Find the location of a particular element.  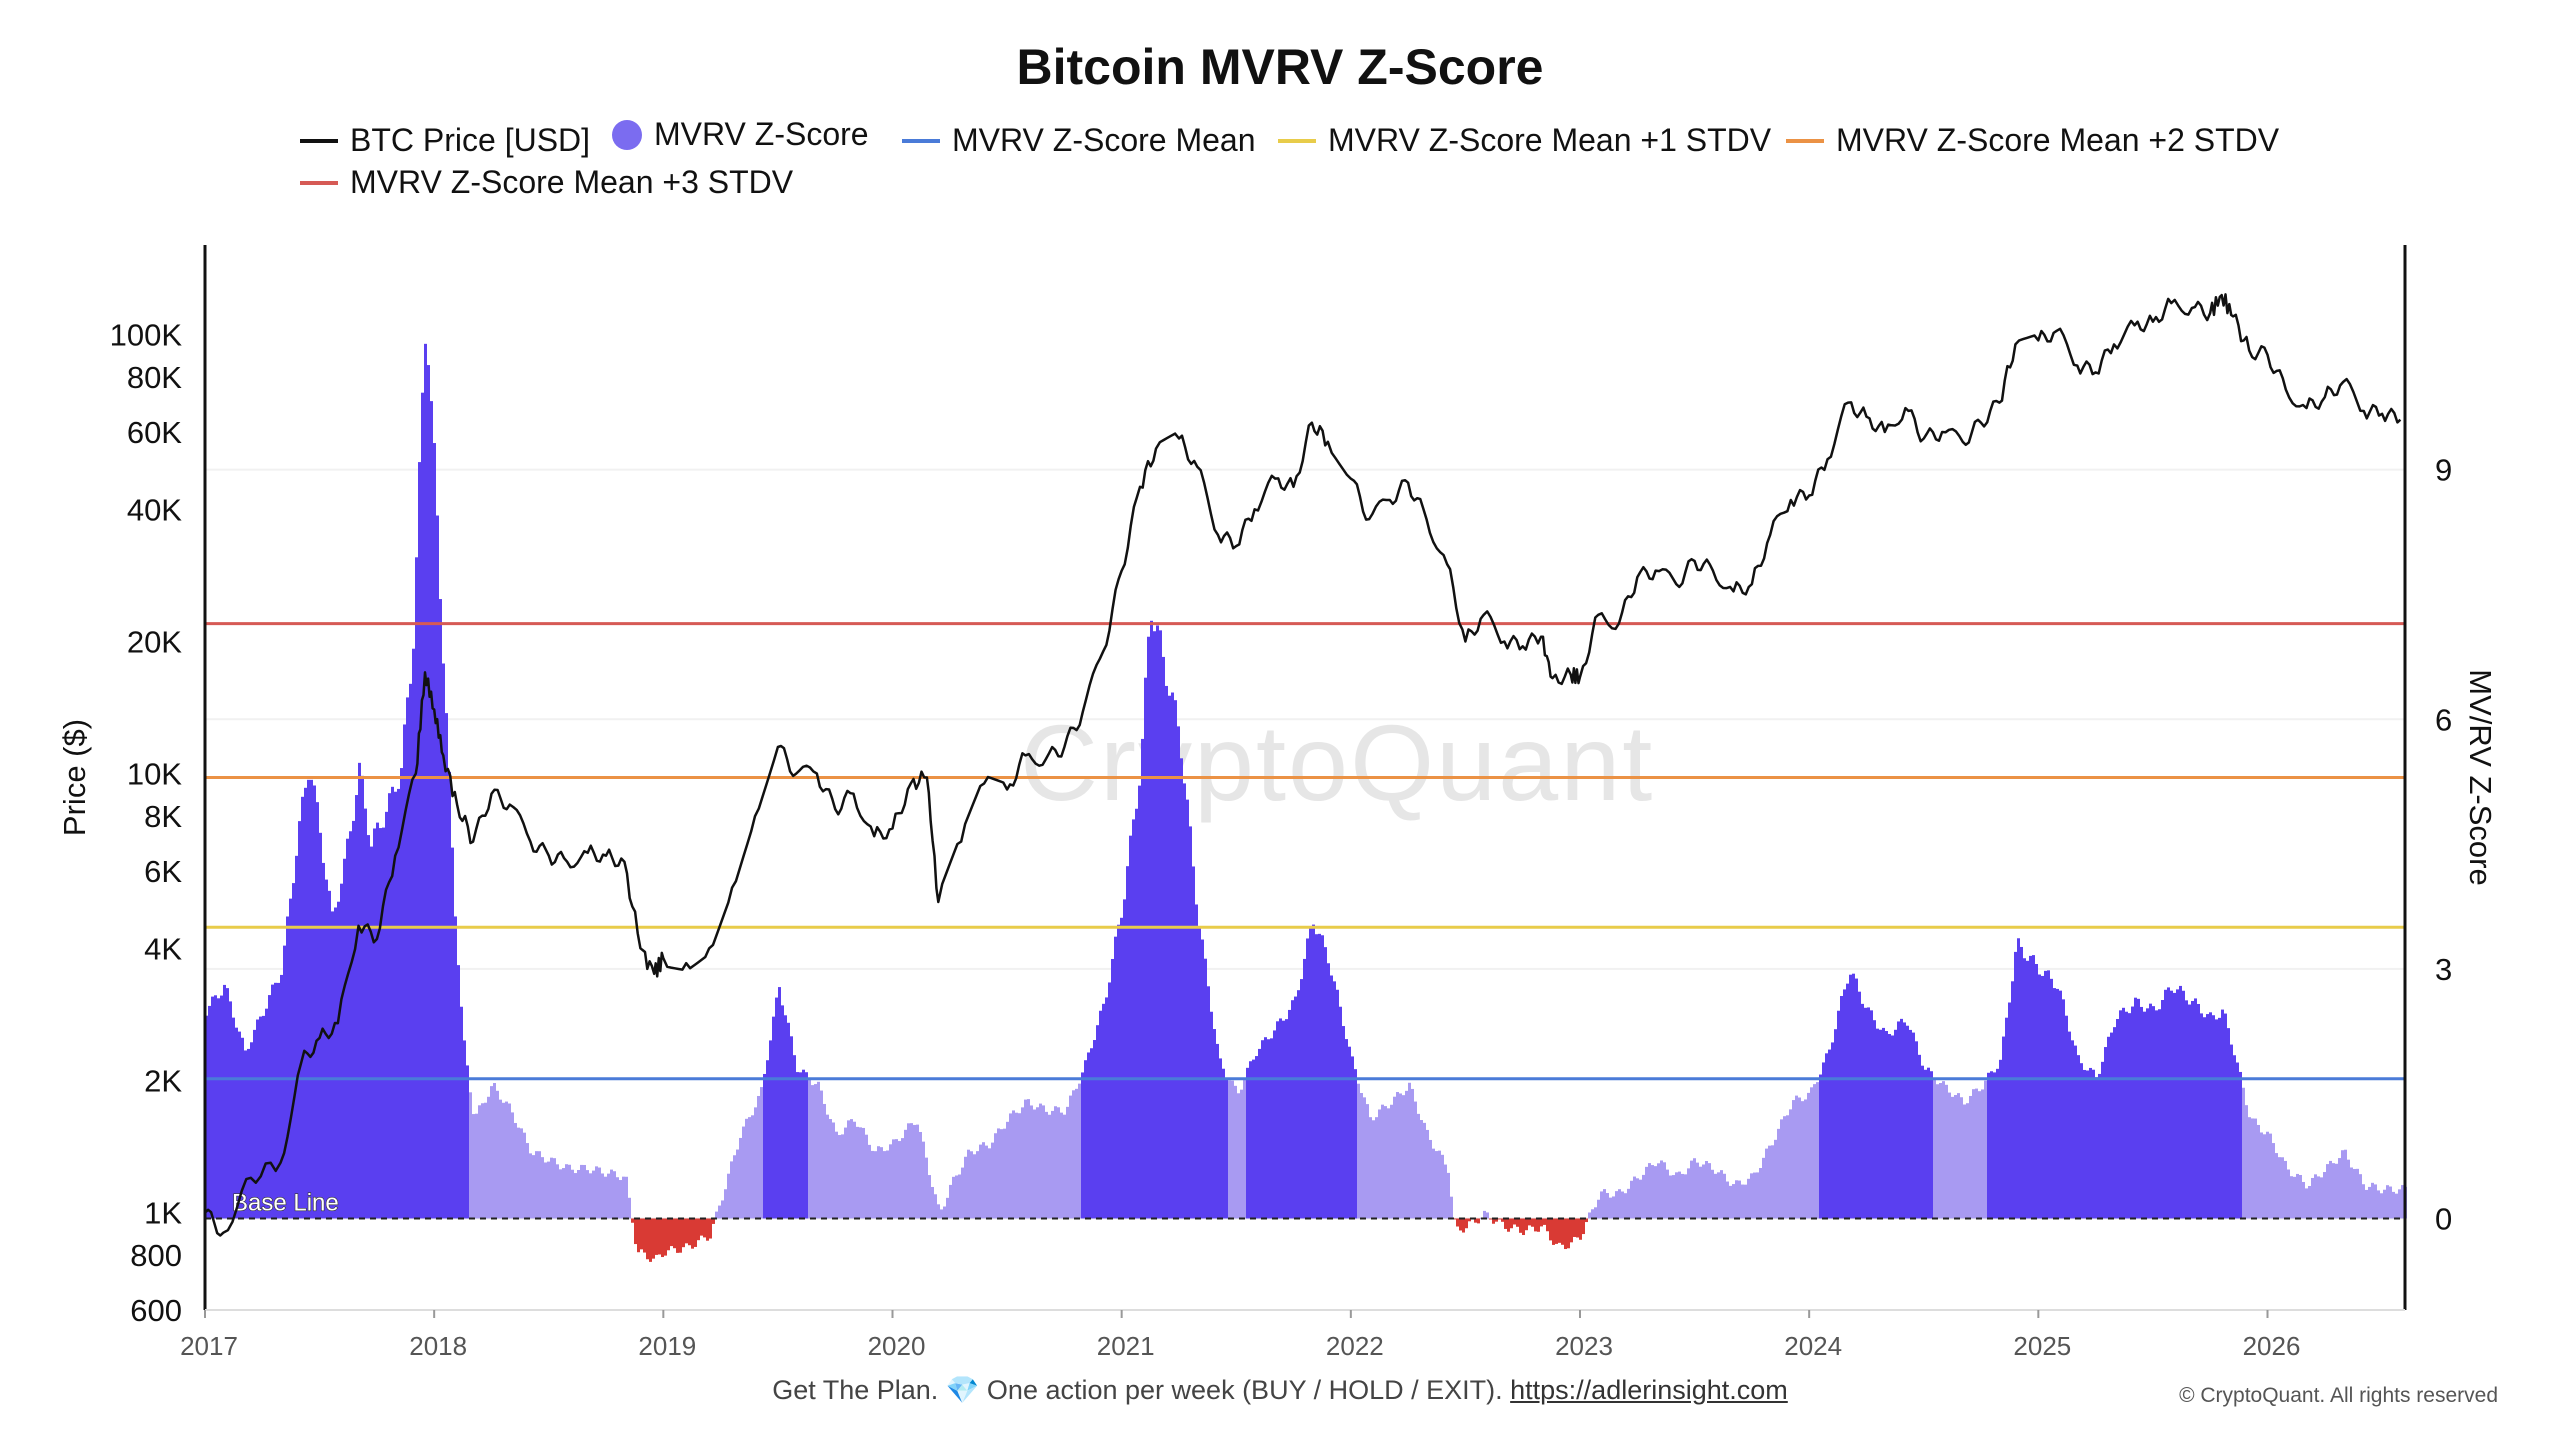

legend-item-mean-plus-2: MVRV Z-Score Mean +2 STDV is located at coordinates (2032, 140).